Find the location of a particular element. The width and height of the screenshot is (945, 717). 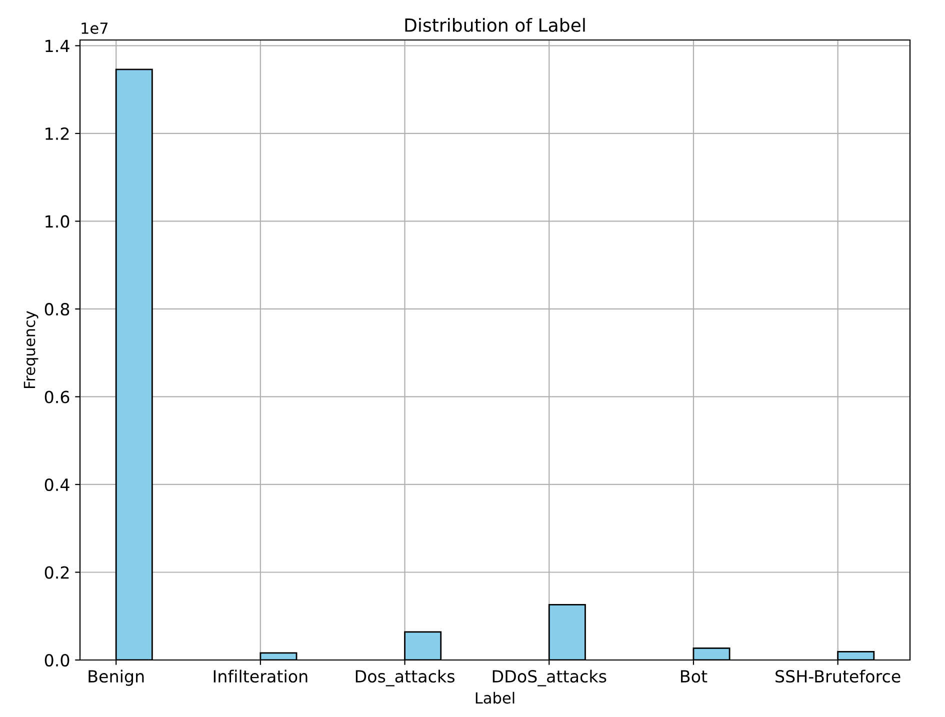

x-tick-label: SSH-Bruteforce is located at coordinates (838, 676).